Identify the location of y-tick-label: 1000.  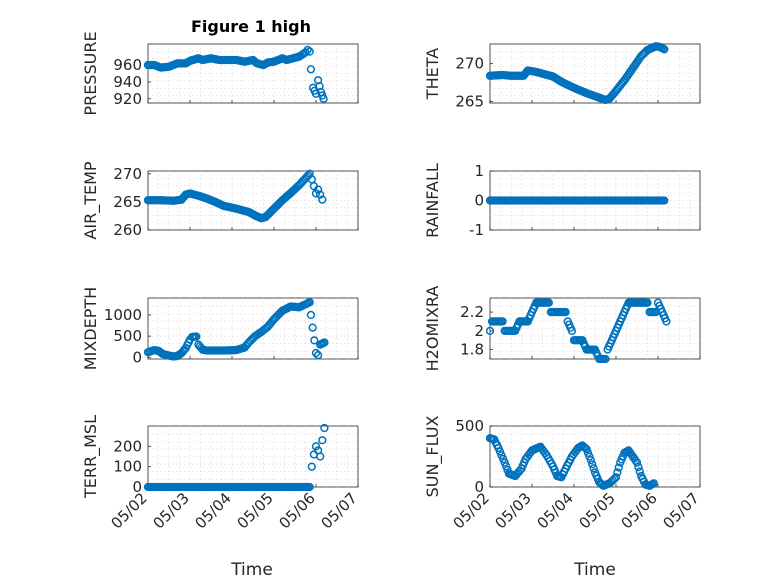
(123, 315).